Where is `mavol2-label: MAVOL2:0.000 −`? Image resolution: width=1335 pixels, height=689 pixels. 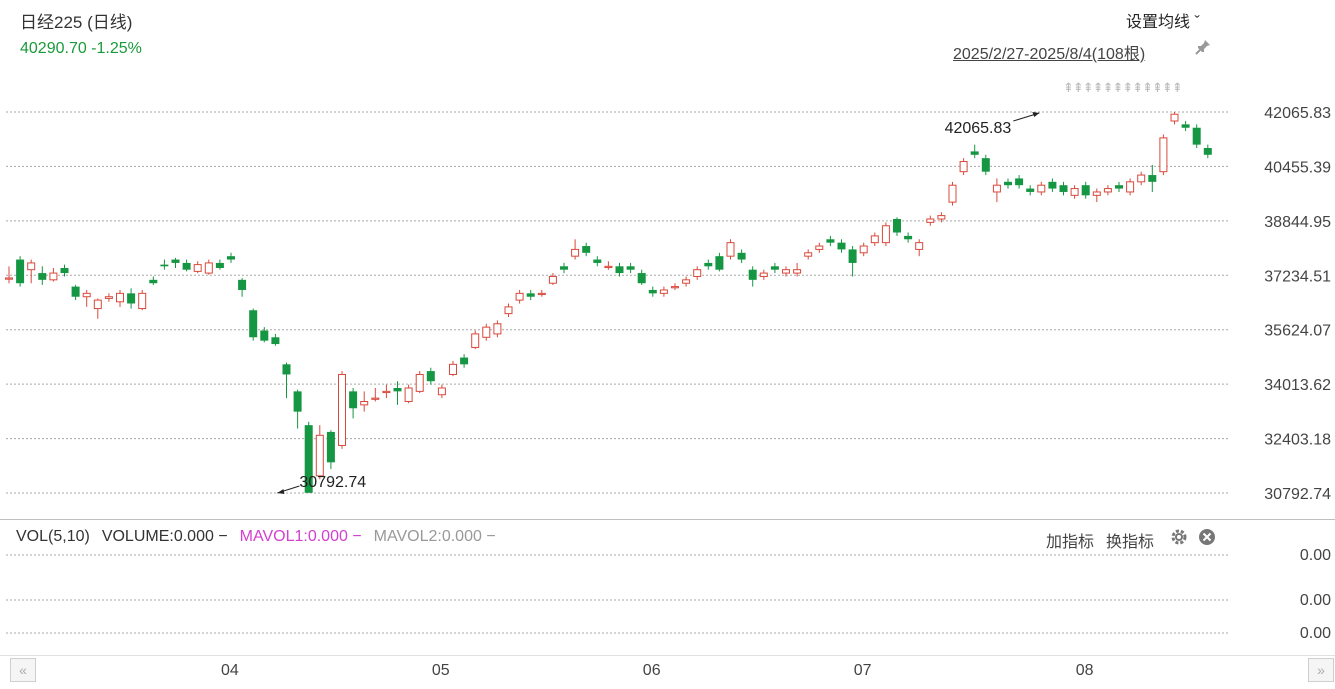
mavol2-label: MAVOL2:0.000 − is located at coordinates (434, 536).